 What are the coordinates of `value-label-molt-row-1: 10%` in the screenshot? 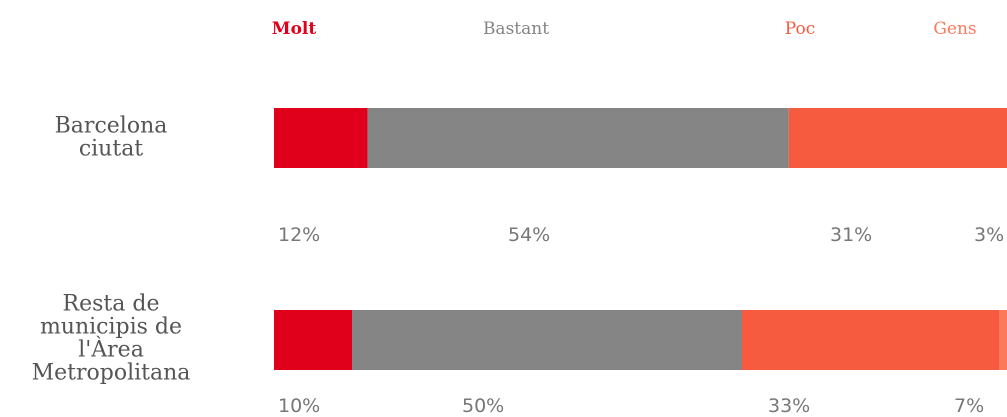 It's located at (299, 406).